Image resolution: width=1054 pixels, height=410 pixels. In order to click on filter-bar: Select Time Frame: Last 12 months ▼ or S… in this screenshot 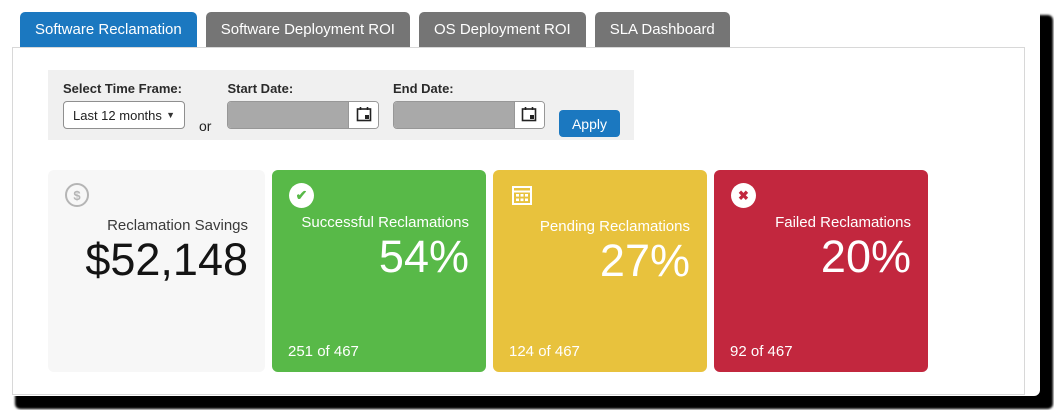, I will do `click(341, 105)`.